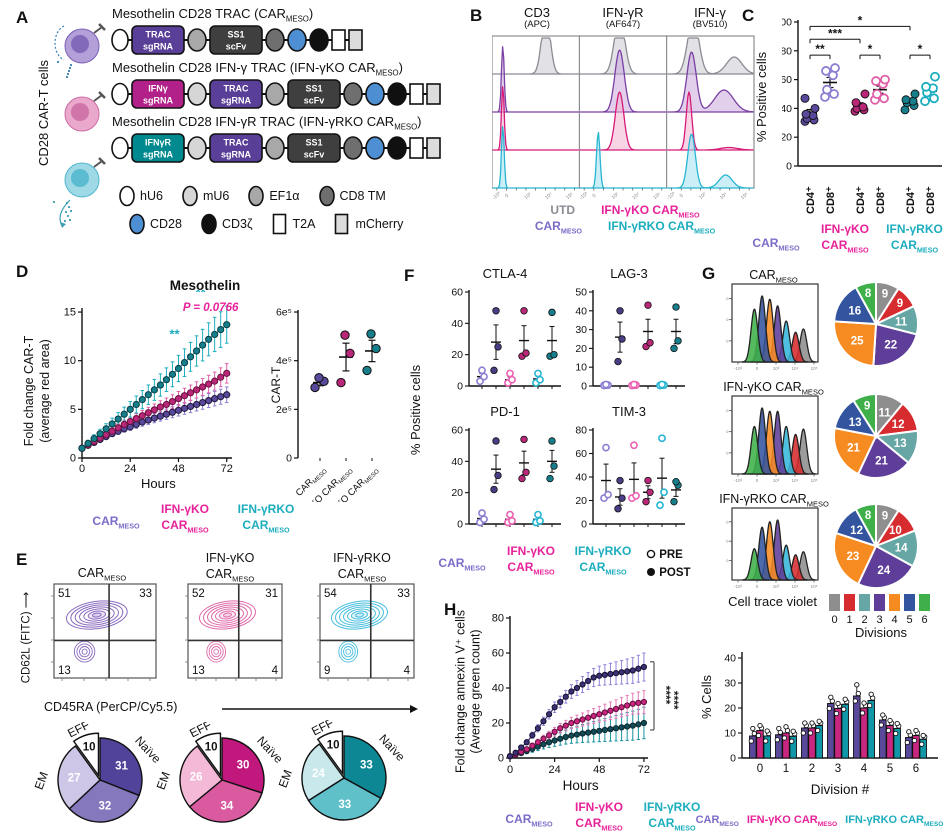 This screenshot has height=837, width=949. Describe the element at coordinates (651, 572) in the screenshot. I see `filled-circle-icon` at that location.